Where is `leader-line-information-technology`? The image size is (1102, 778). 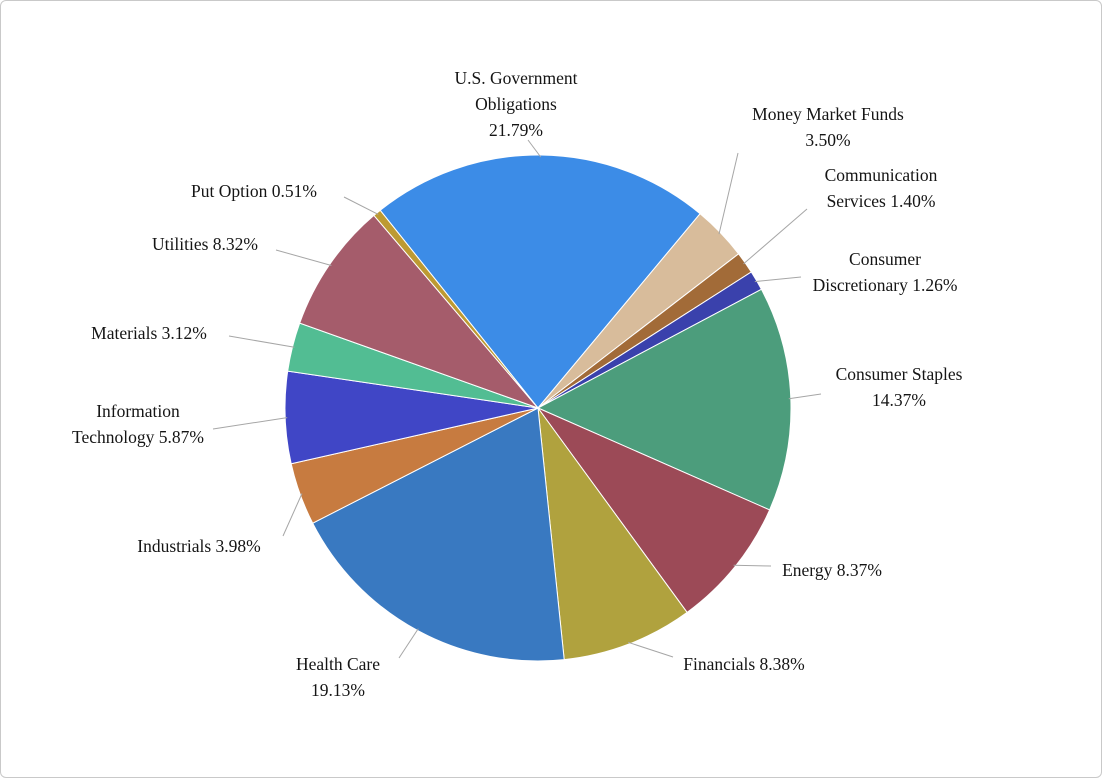 leader-line-information-technology is located at coordinates (250, 423).